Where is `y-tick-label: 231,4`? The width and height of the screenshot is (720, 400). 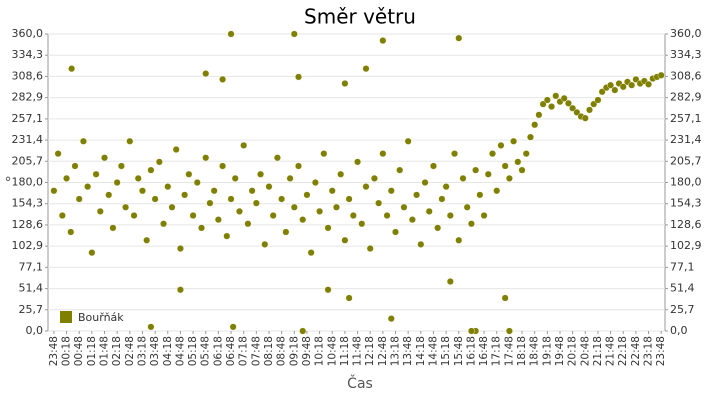 y-tick-label: 231,4 is located at coordinates (28, 139).